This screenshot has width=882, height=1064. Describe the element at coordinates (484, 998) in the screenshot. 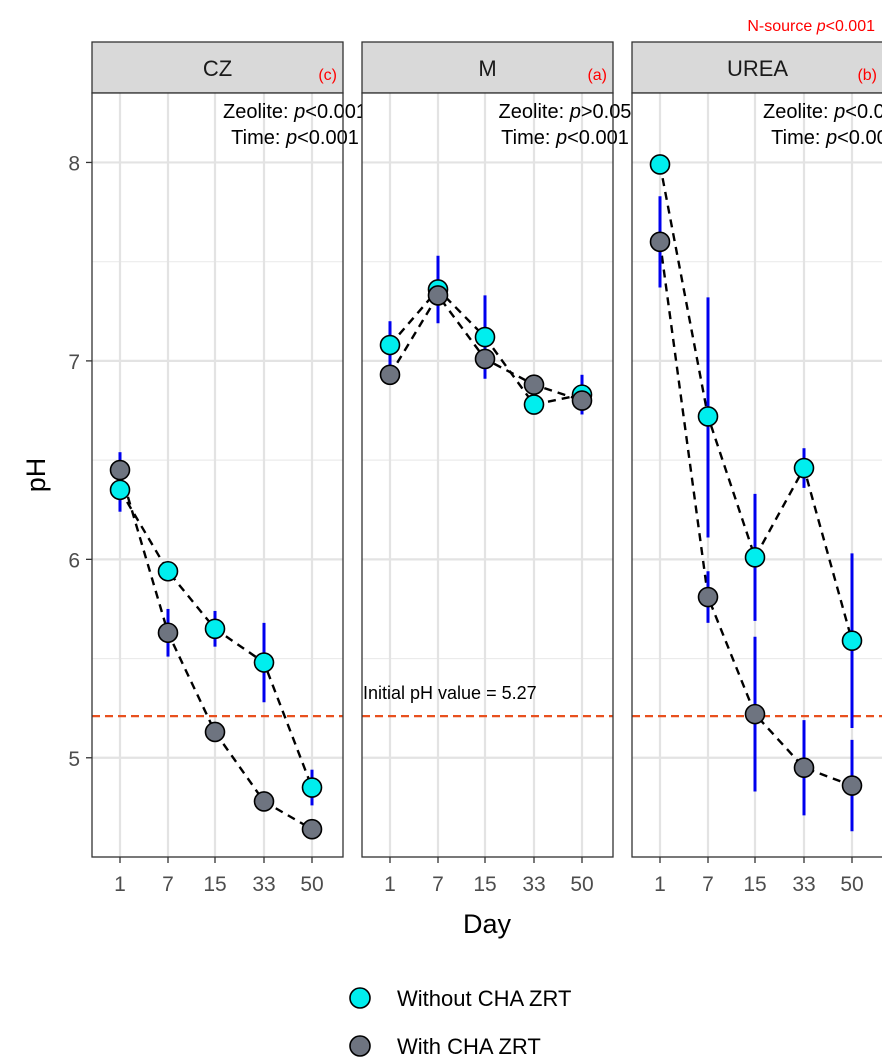

I see `legend-label: Without CHA ZRT` at that location.